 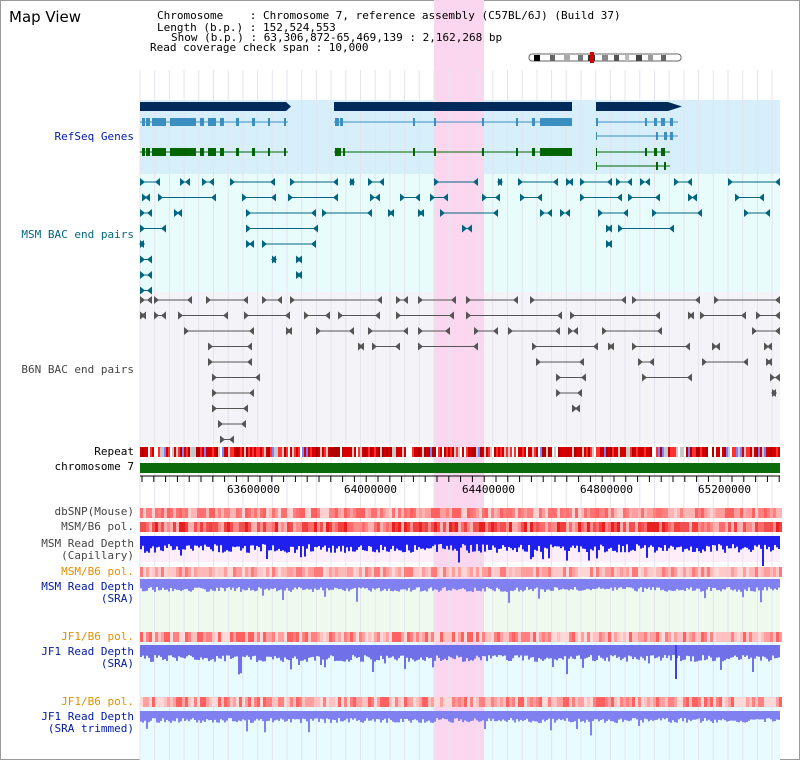 I want to click on label-msm-pol-2: MSM/B6 pol., so click(x=97, y=571).